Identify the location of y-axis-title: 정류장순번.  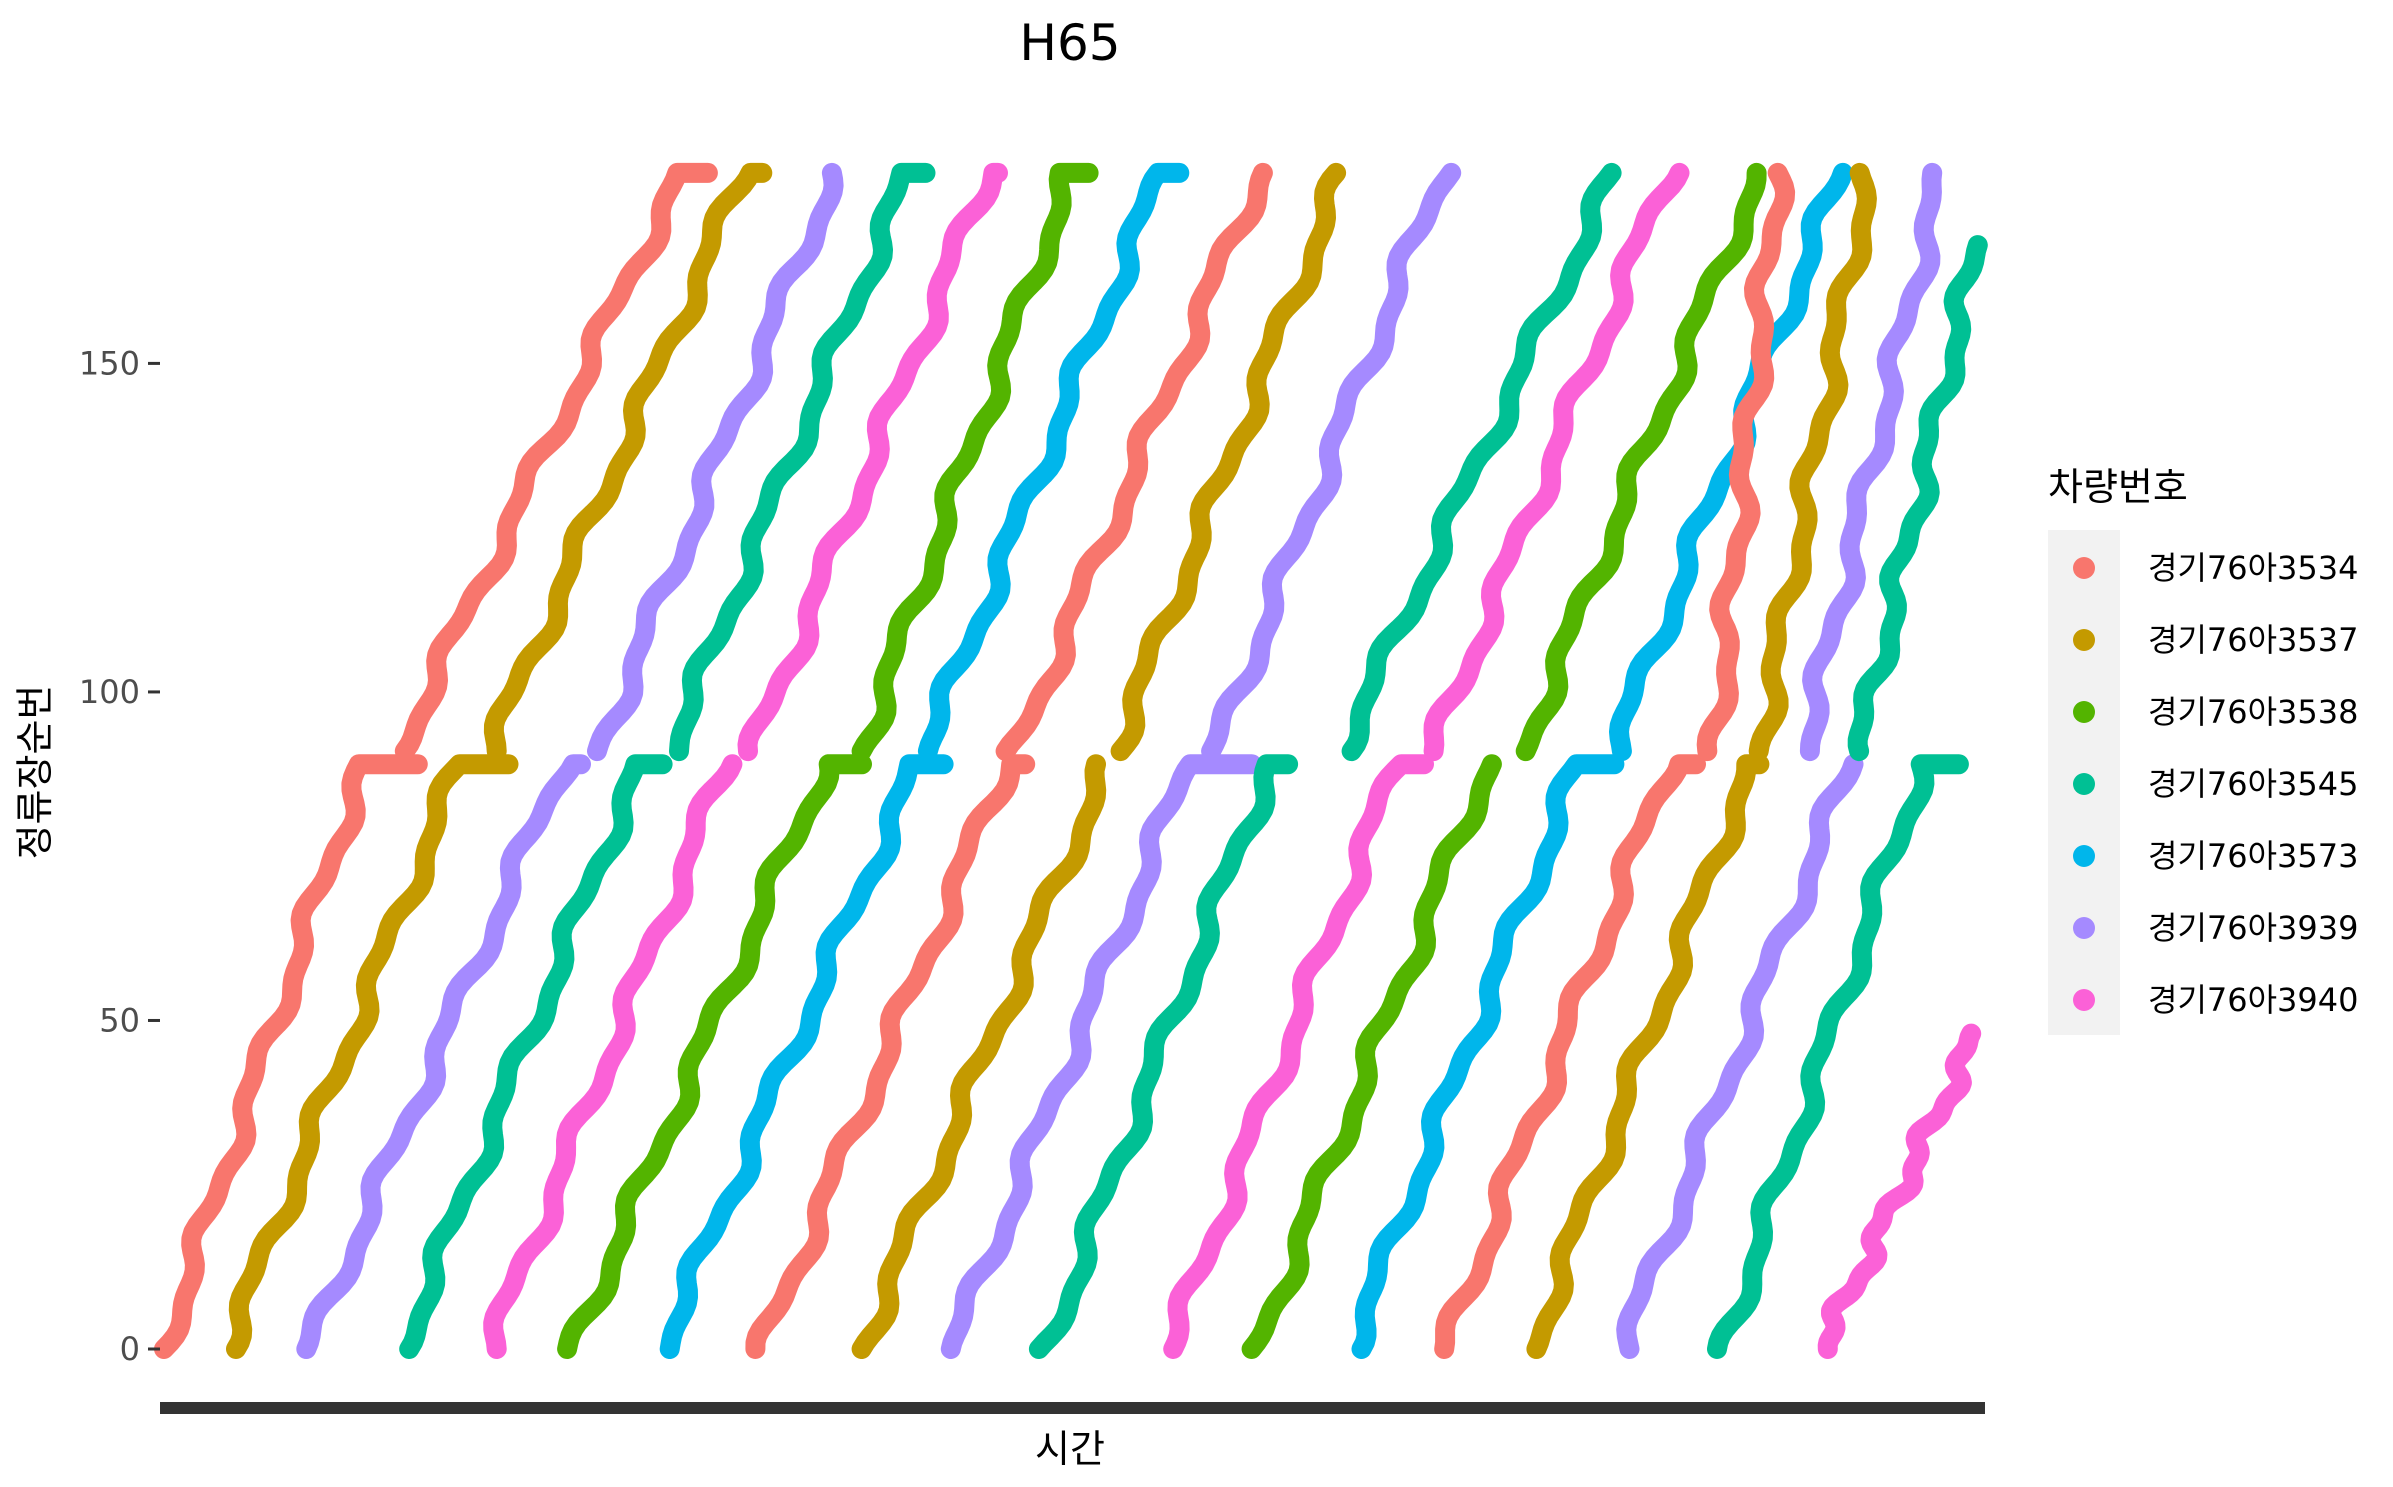
(35, 772).